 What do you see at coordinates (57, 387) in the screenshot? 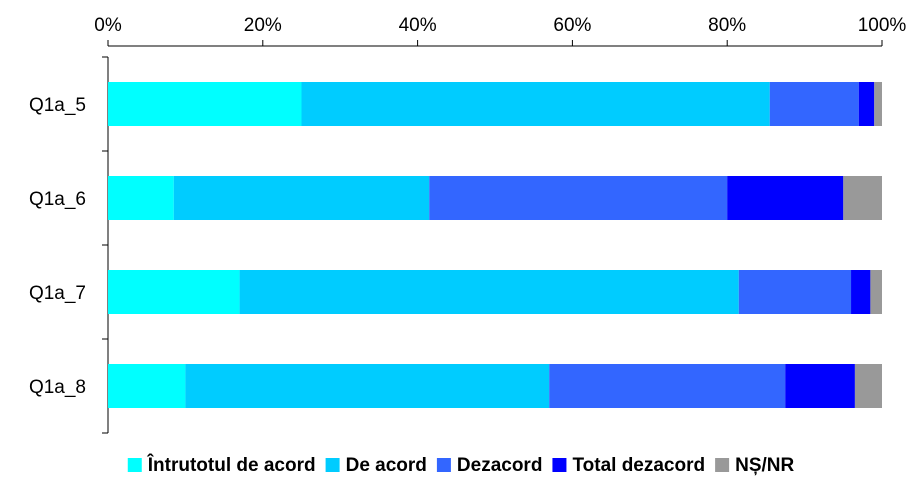
I see `category-label: Q1a_8` at bounding box center [57, 387].